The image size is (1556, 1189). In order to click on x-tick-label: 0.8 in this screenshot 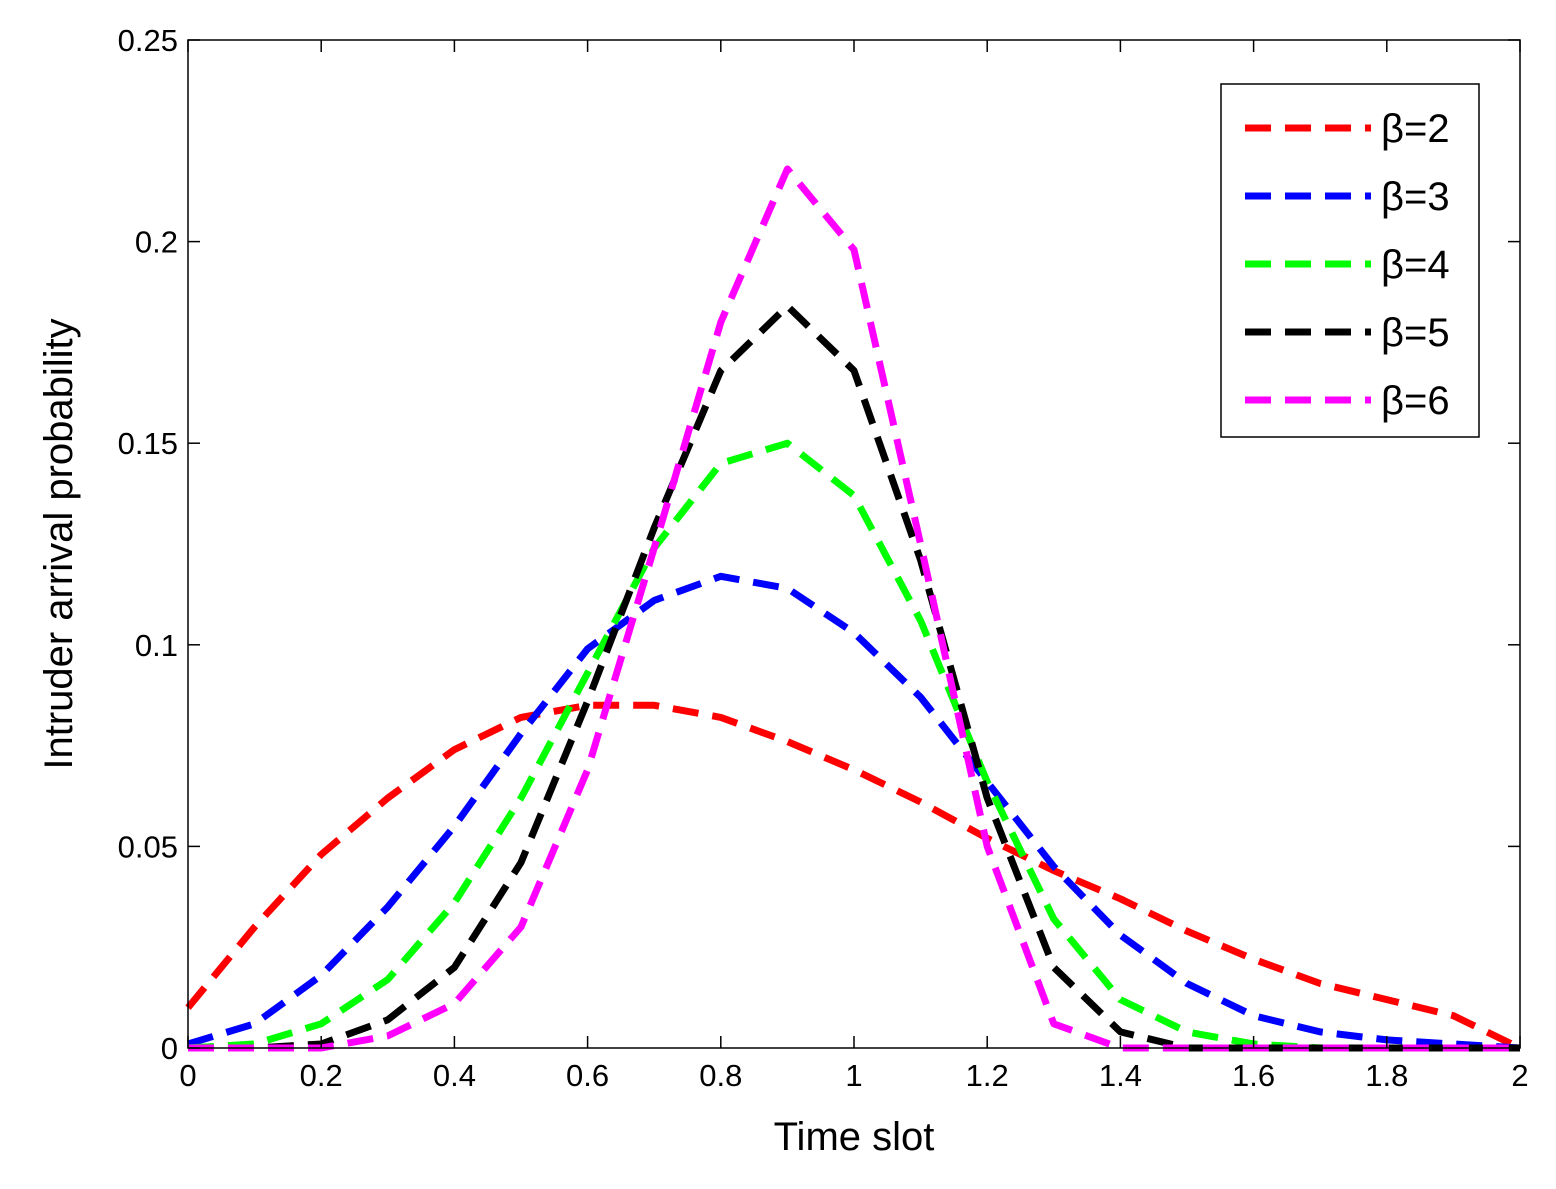, I will do `click(720, 1075)`.